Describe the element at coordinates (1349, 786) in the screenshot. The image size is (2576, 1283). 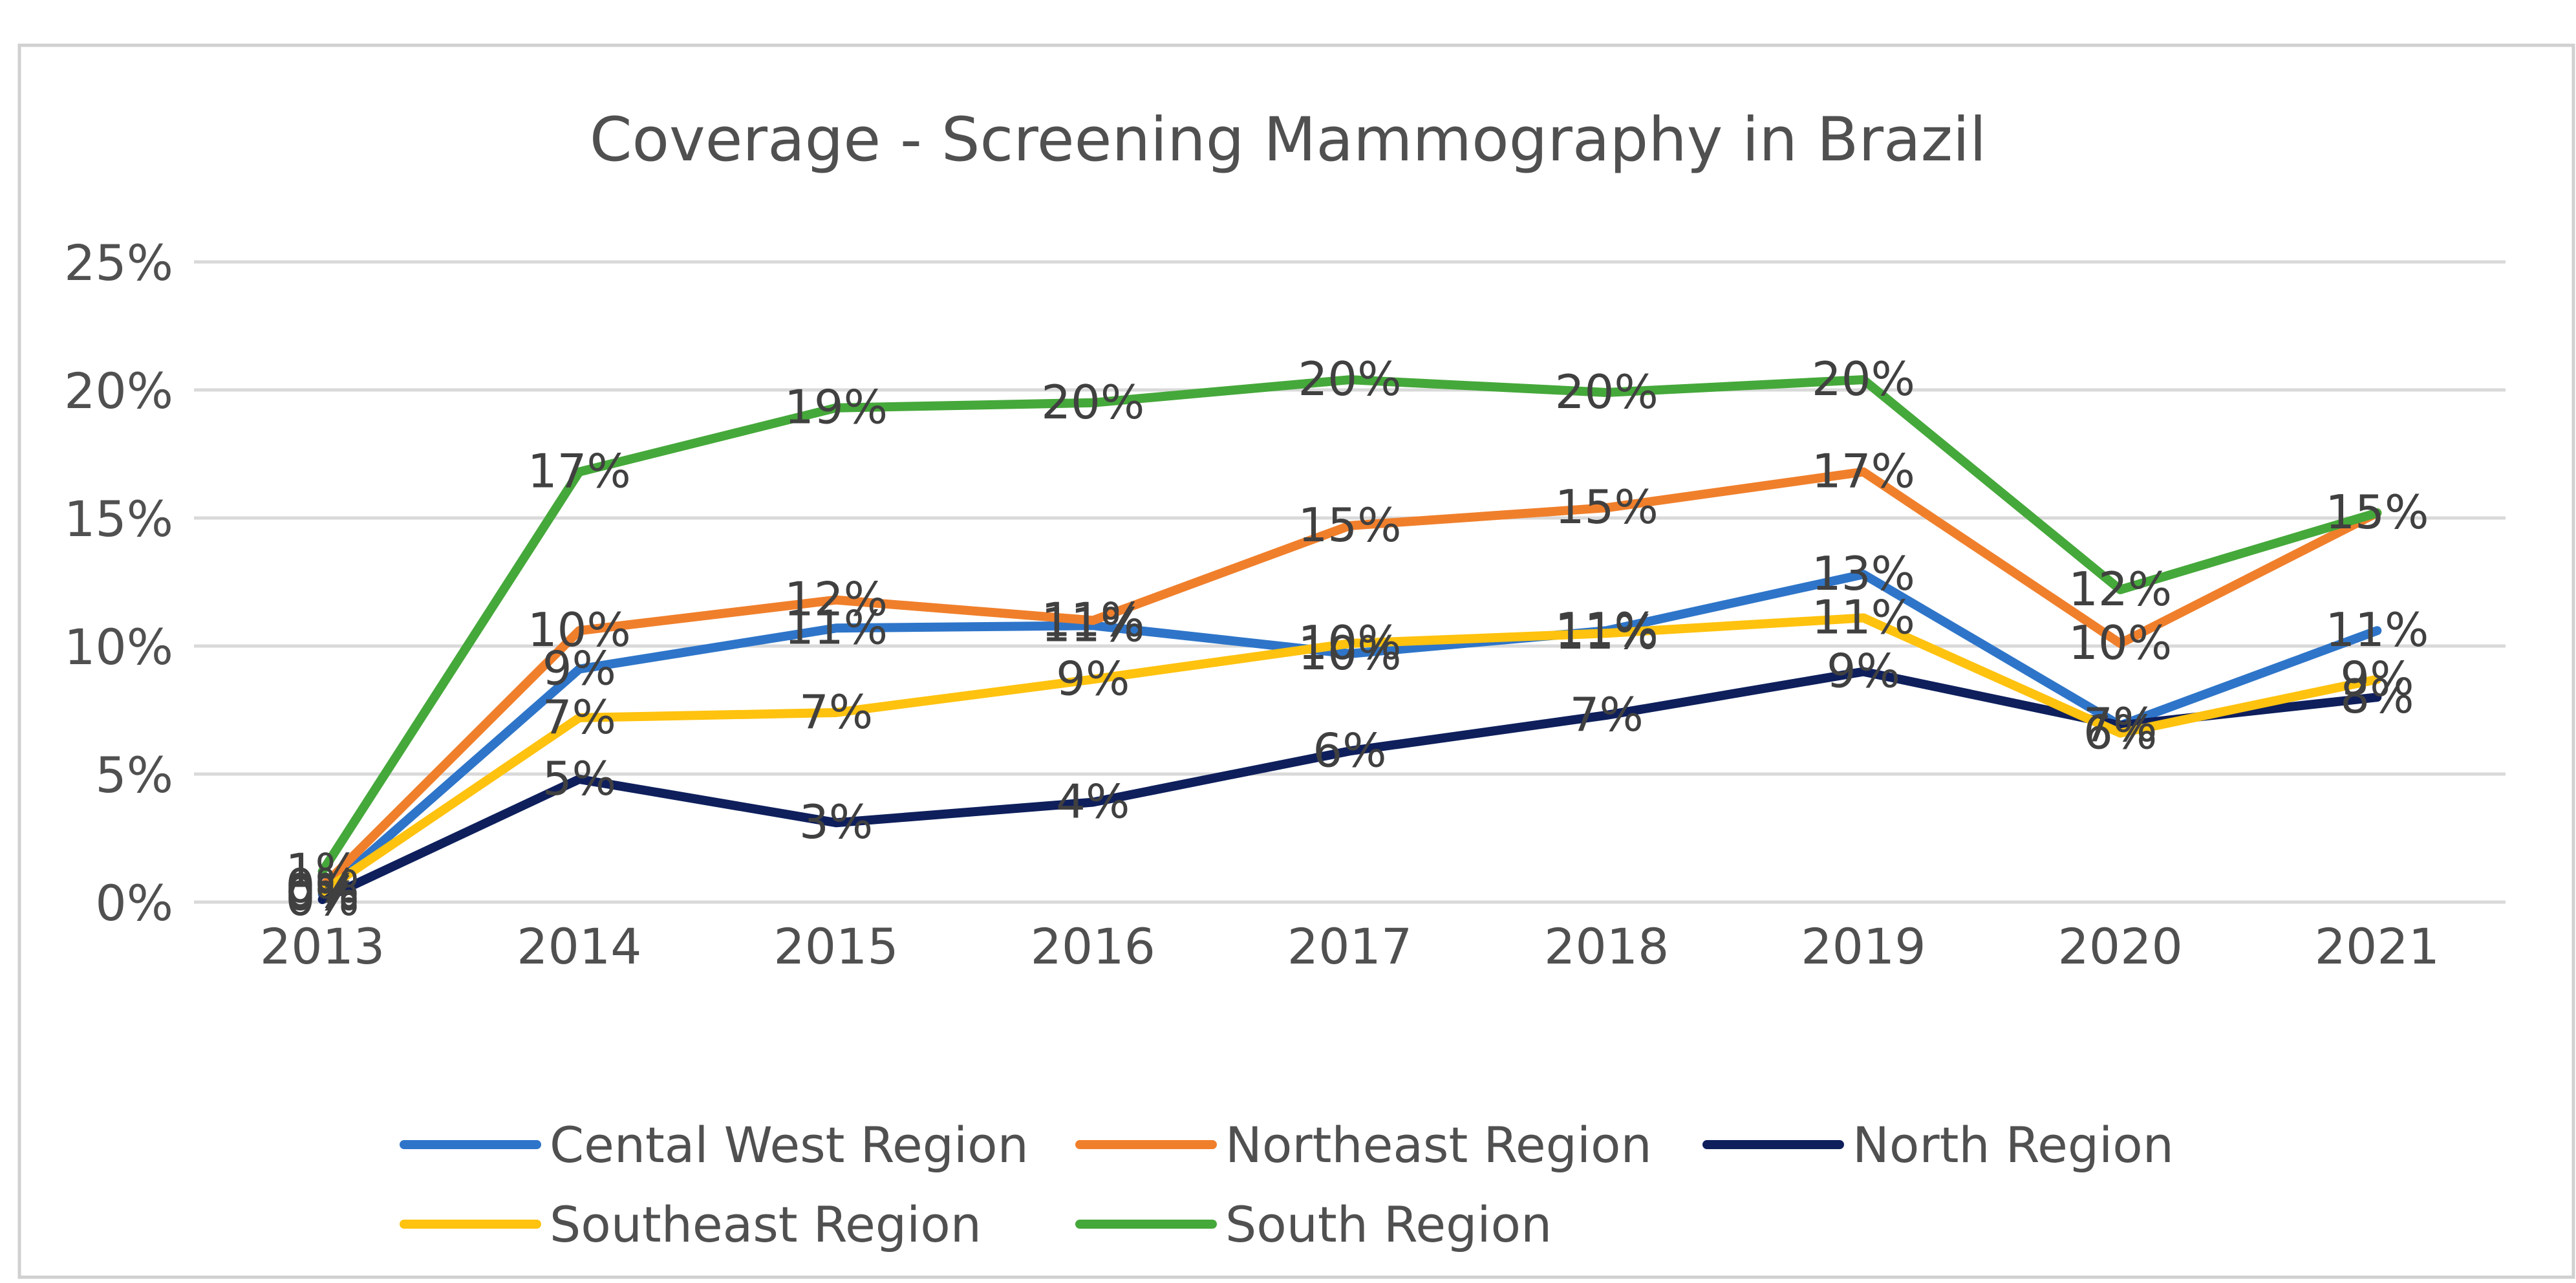
I see `series-line` at that location.